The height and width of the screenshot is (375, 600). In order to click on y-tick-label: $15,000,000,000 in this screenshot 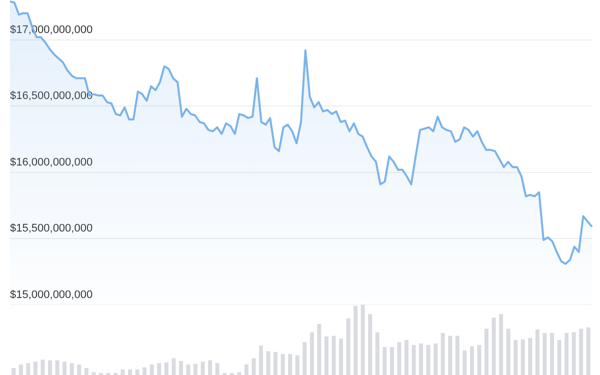, I will do `click(51, 295)`.